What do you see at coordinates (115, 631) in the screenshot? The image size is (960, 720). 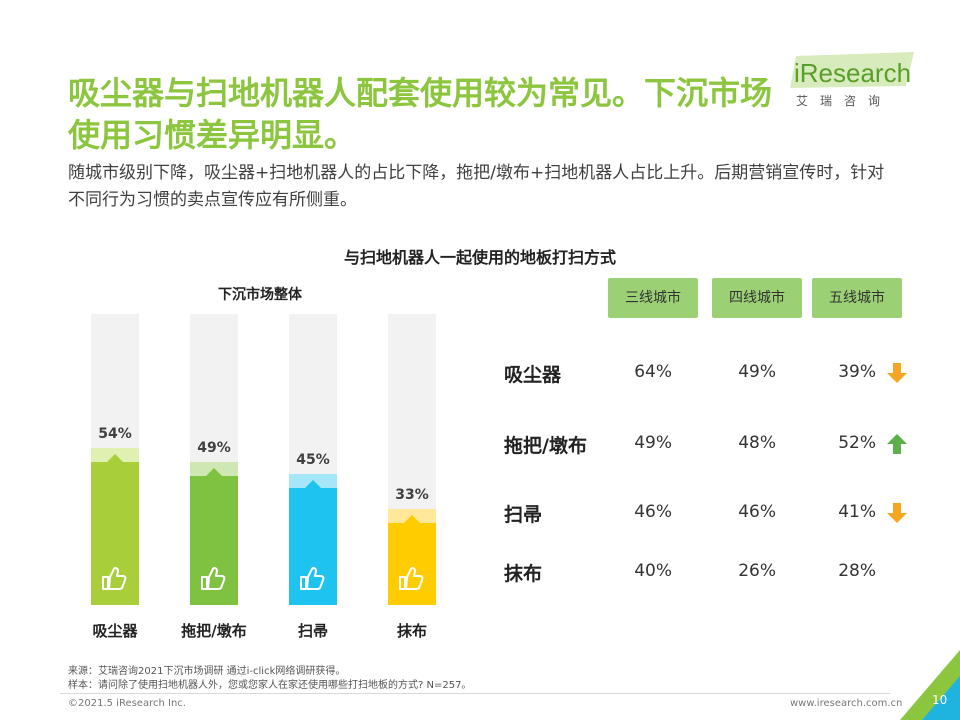 I see `bar-category-label: 吸尘器` at bounding box center [115, 631].